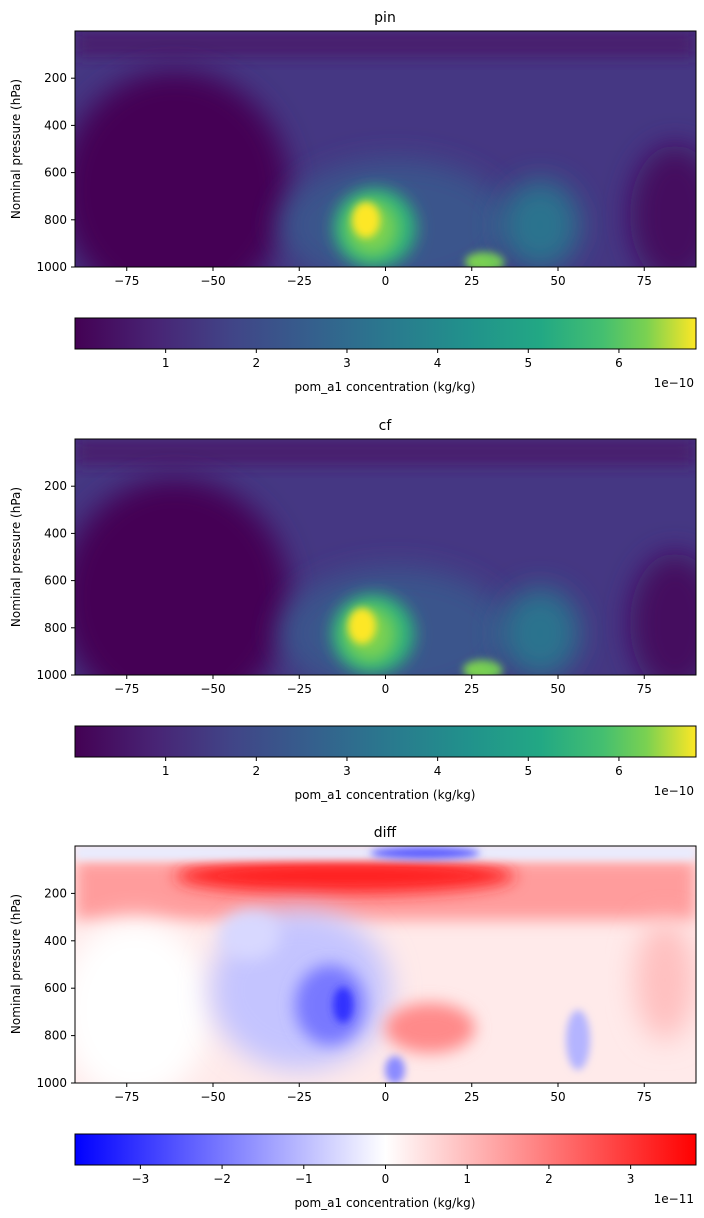 The image size is (704, 1218). I want to click on heatmap-south-white, so click(142, 1001).